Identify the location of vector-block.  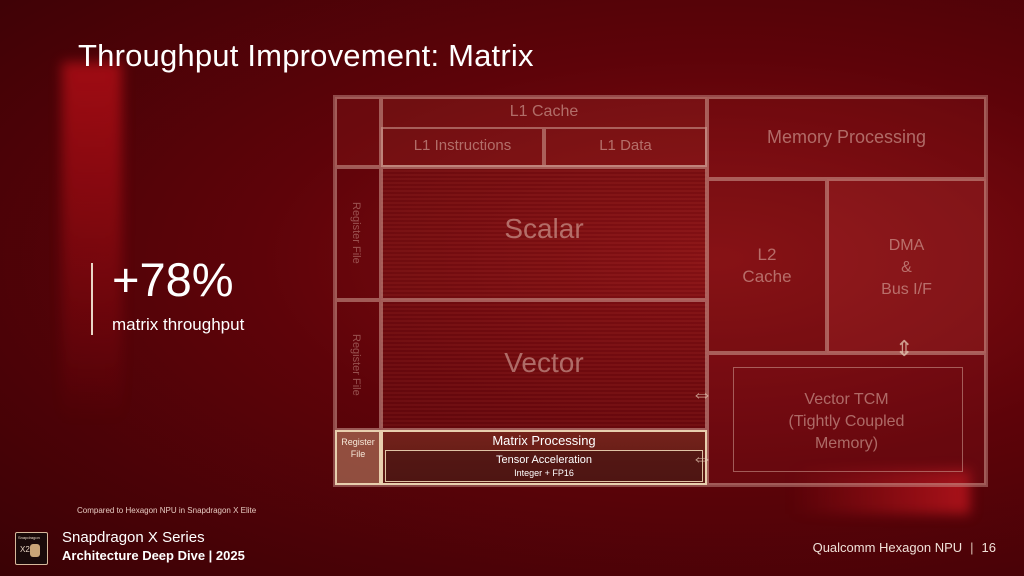
(544, 365).